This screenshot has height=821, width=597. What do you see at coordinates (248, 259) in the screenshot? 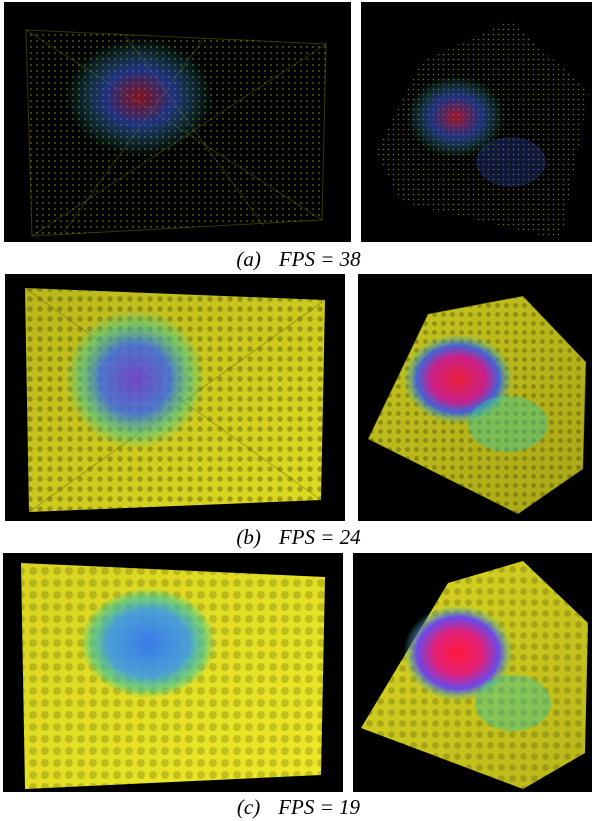
I see `caption-a-tag: (a)` at bounding box center [248, 259].